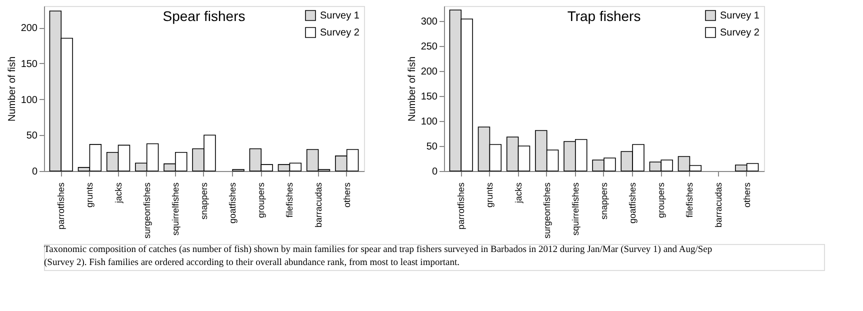 The image size is (863, 311). Describe the element at coordinates (429, 22) in the screenshot. I see `y-tick-label: 300` at that location.